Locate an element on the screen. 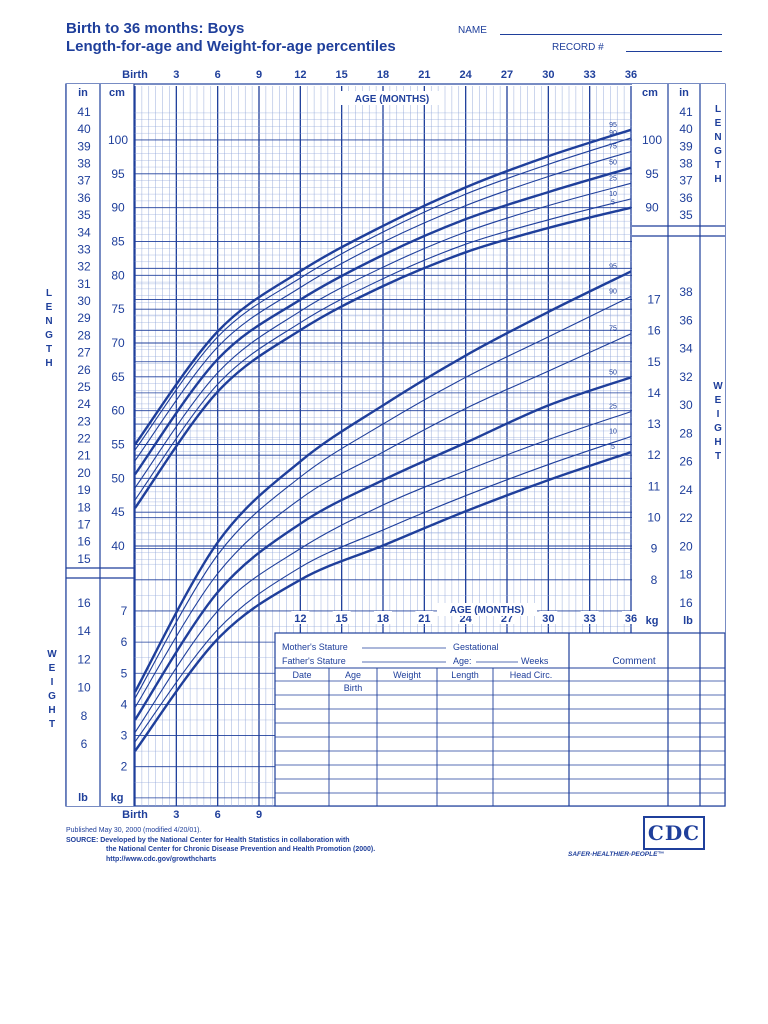 Image resolution: width=768 pixels, height=1024 pixels. right-weight-side-letter: G is located at coordinates (718, 428).